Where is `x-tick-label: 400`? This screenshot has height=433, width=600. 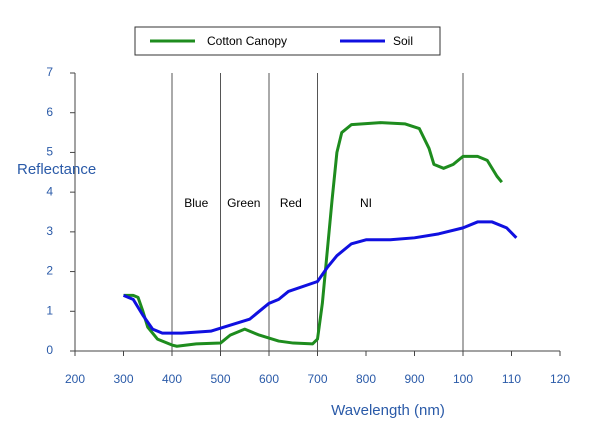 x-tick-label: 400 is located at coordinates (172, 379).